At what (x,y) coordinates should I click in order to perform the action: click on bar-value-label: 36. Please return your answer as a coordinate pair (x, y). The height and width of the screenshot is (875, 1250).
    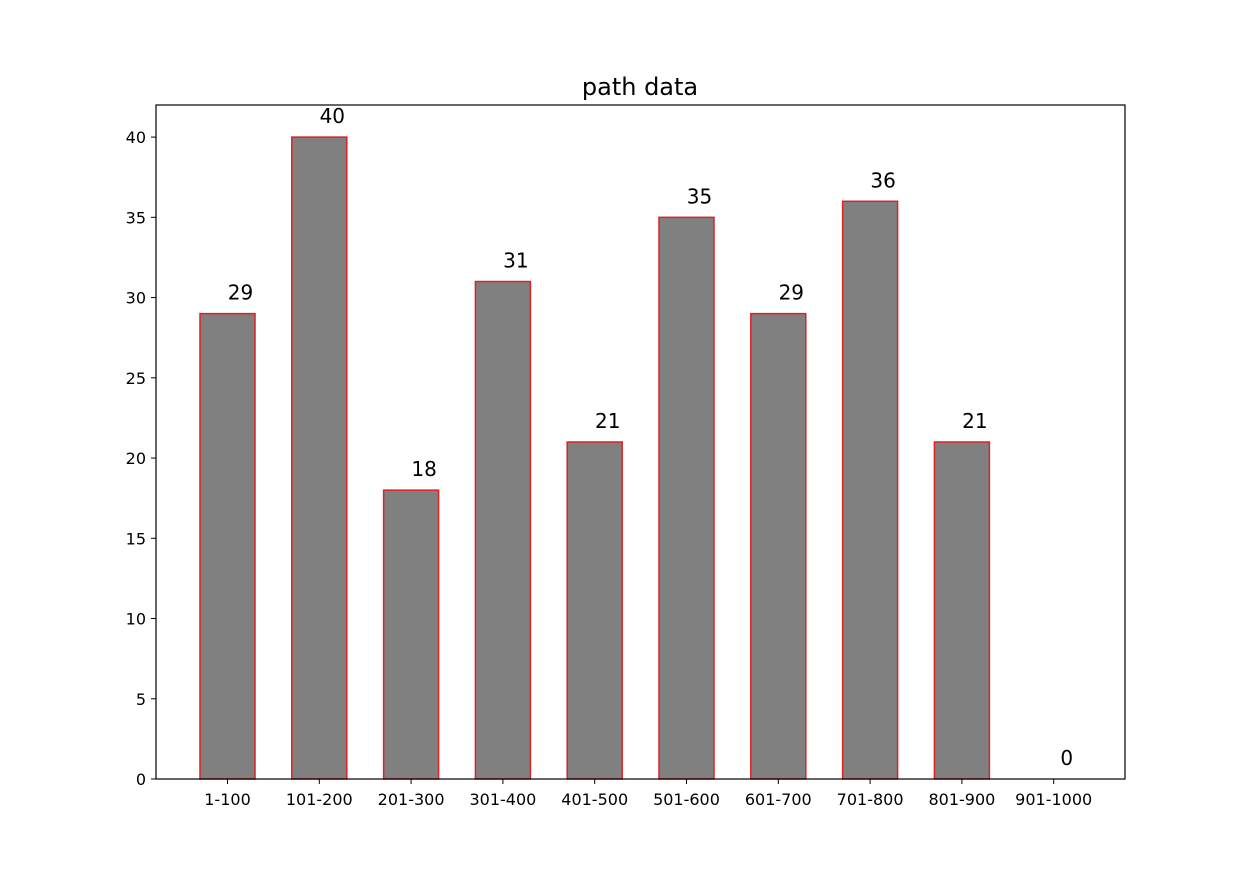
    Looking at the image, I should click on (882, 180).